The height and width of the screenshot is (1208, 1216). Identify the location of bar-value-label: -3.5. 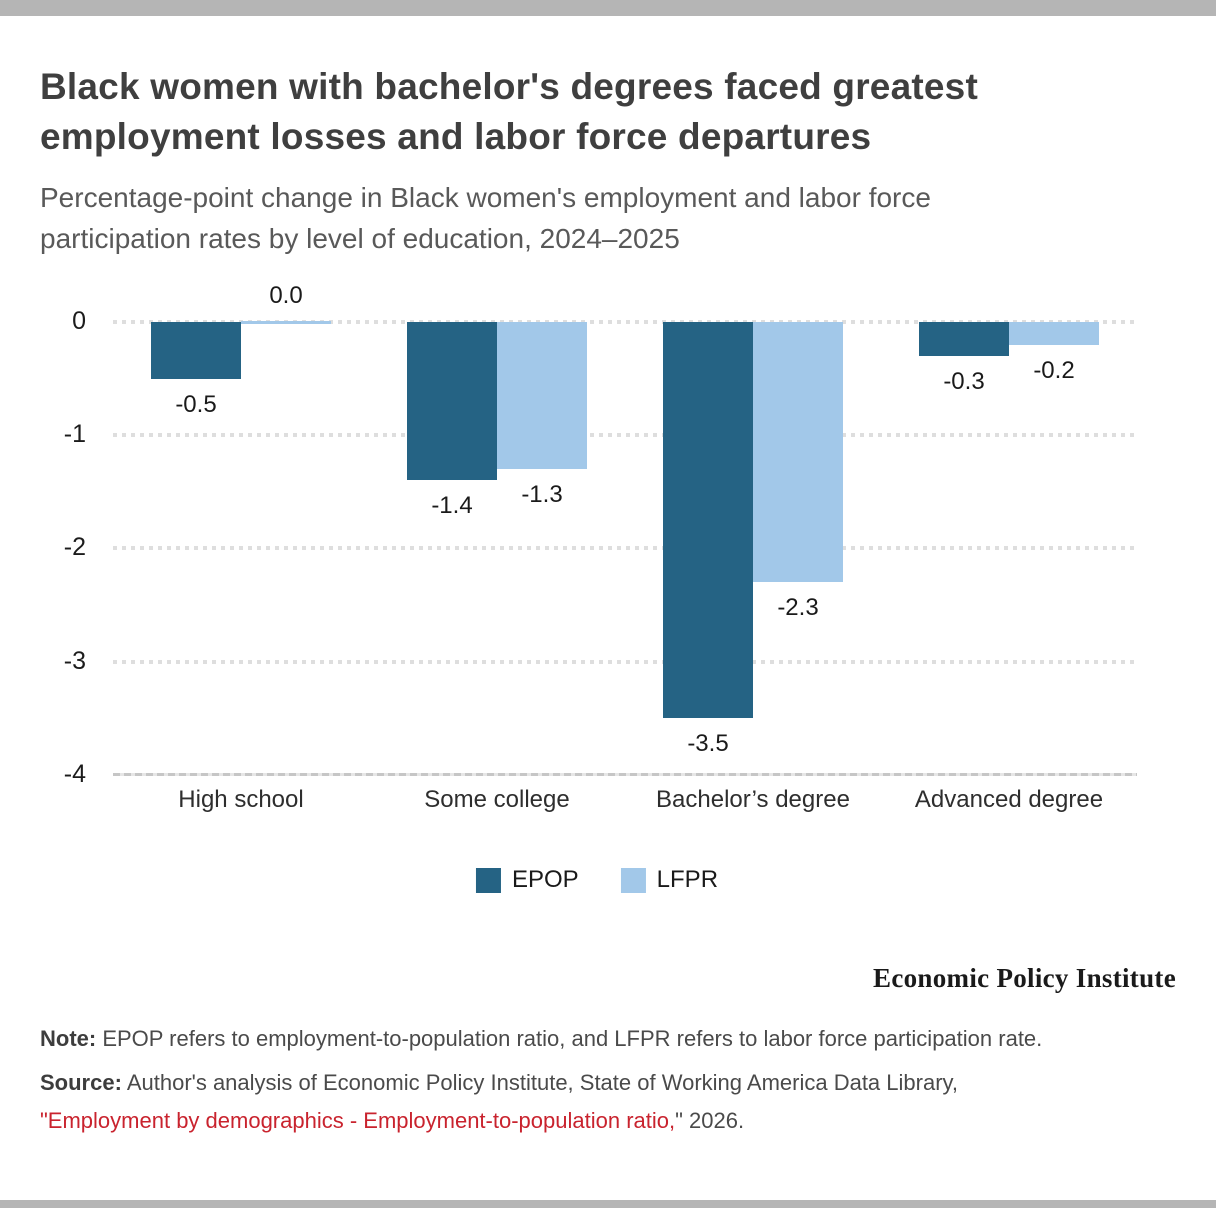
(708, 743).